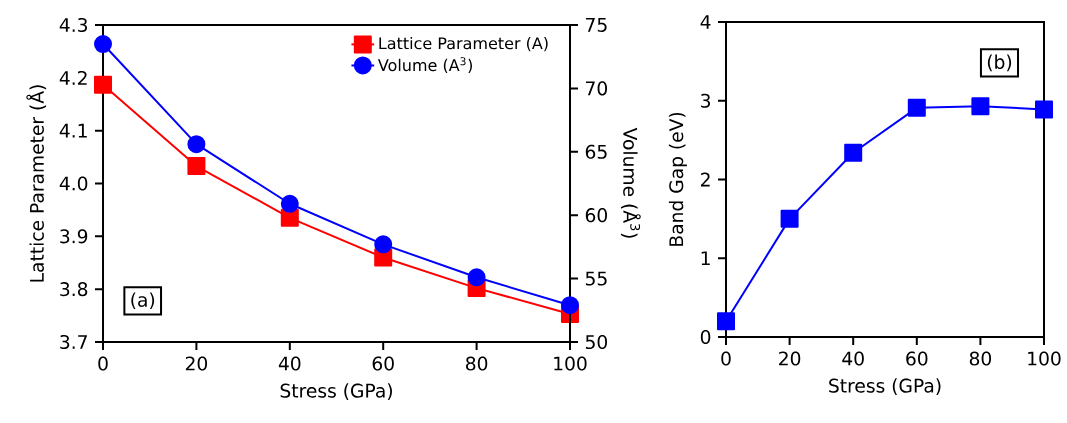  Describe the element at coordinates (73, 130) in the screenshot. I see `y-tick-label: 4.1` at that location.